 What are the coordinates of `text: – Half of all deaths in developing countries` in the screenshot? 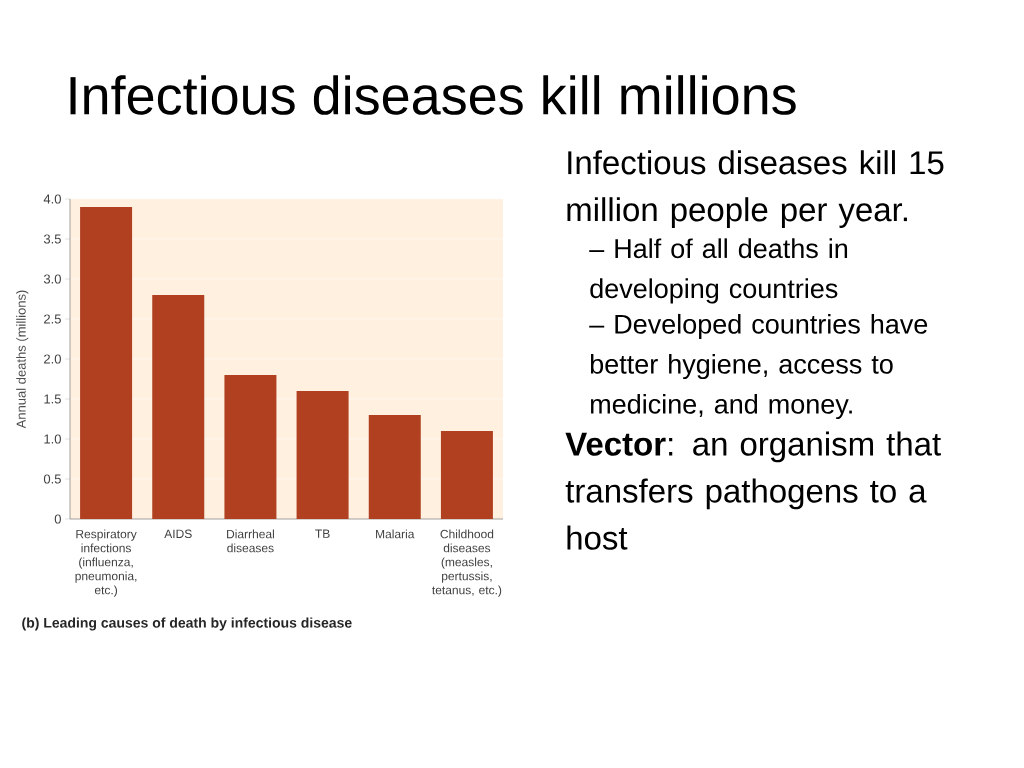 It's located at (718, 271).